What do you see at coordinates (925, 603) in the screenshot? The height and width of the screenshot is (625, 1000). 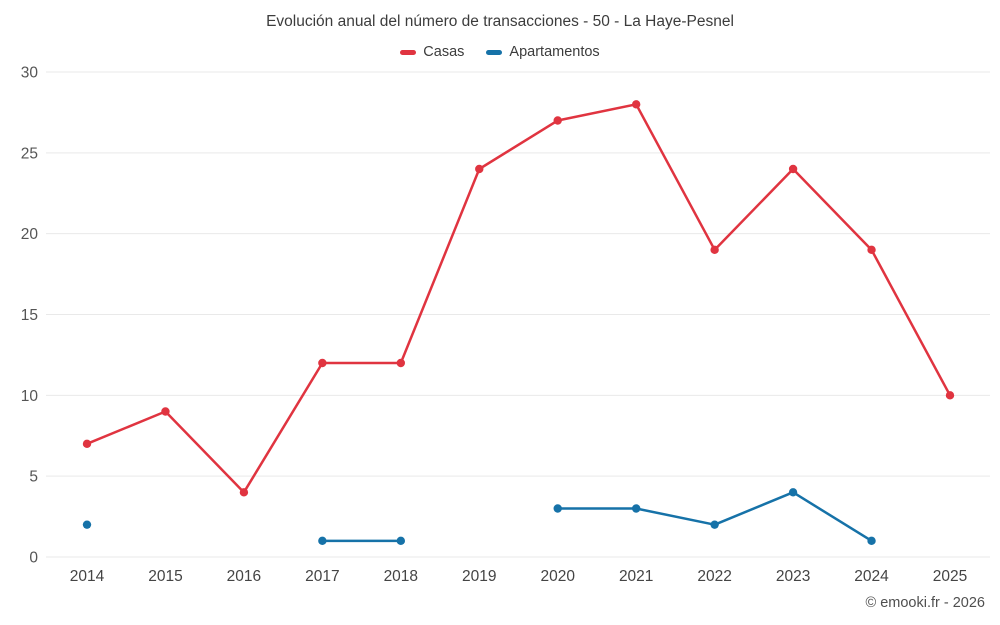 I see `footer-credit: © emooki.fr - 2026` at bounding box center [925, 603].